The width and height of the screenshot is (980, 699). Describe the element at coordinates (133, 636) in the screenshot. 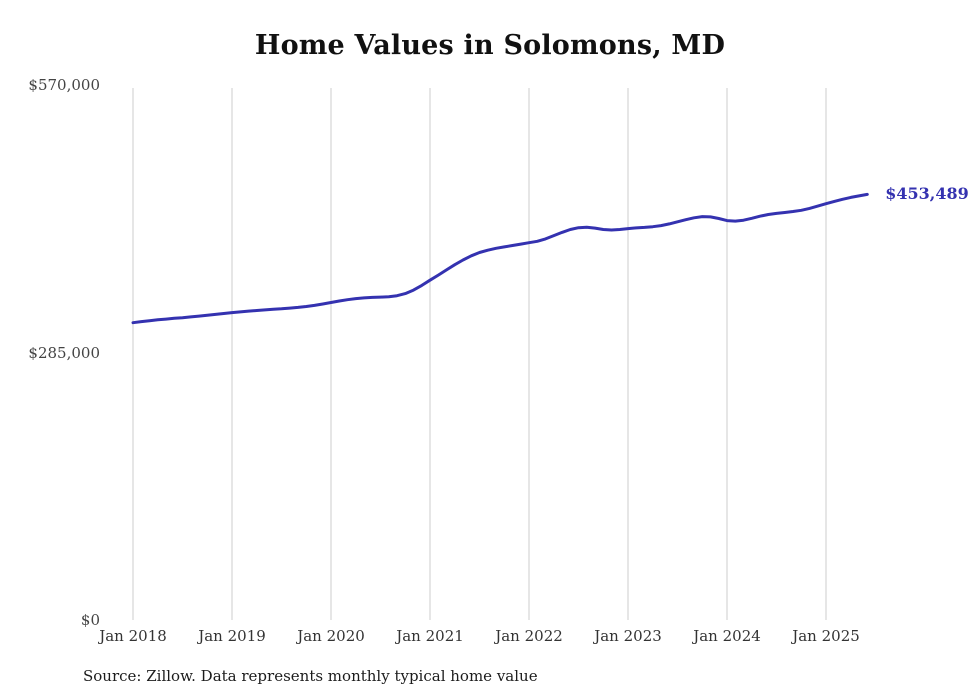

I see `x-axis-label: Jan 2018` at that location.